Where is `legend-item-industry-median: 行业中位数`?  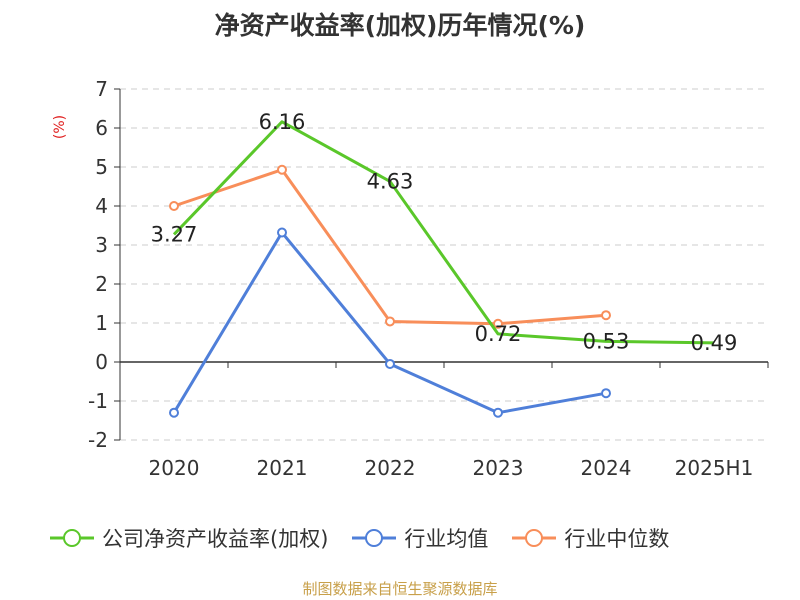
legend-item-industry-median: 行业中位数 is located at coordinates (590, 538).